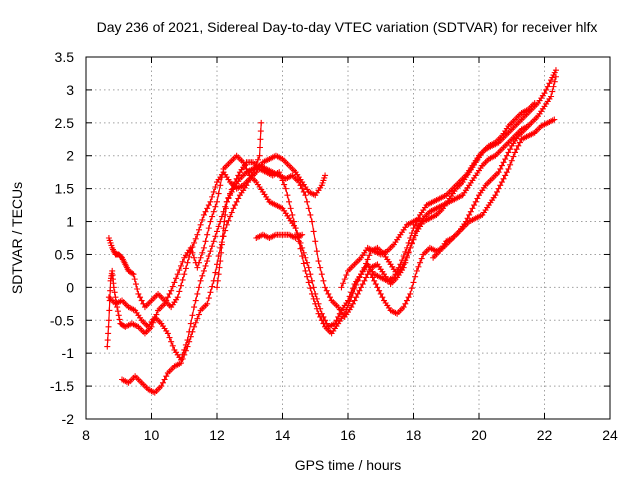 Image resolution: width=640 pixels, height=480 pixels. Describe the element at coordinates (462, 216) in the screenshot. I see `series` at that location.